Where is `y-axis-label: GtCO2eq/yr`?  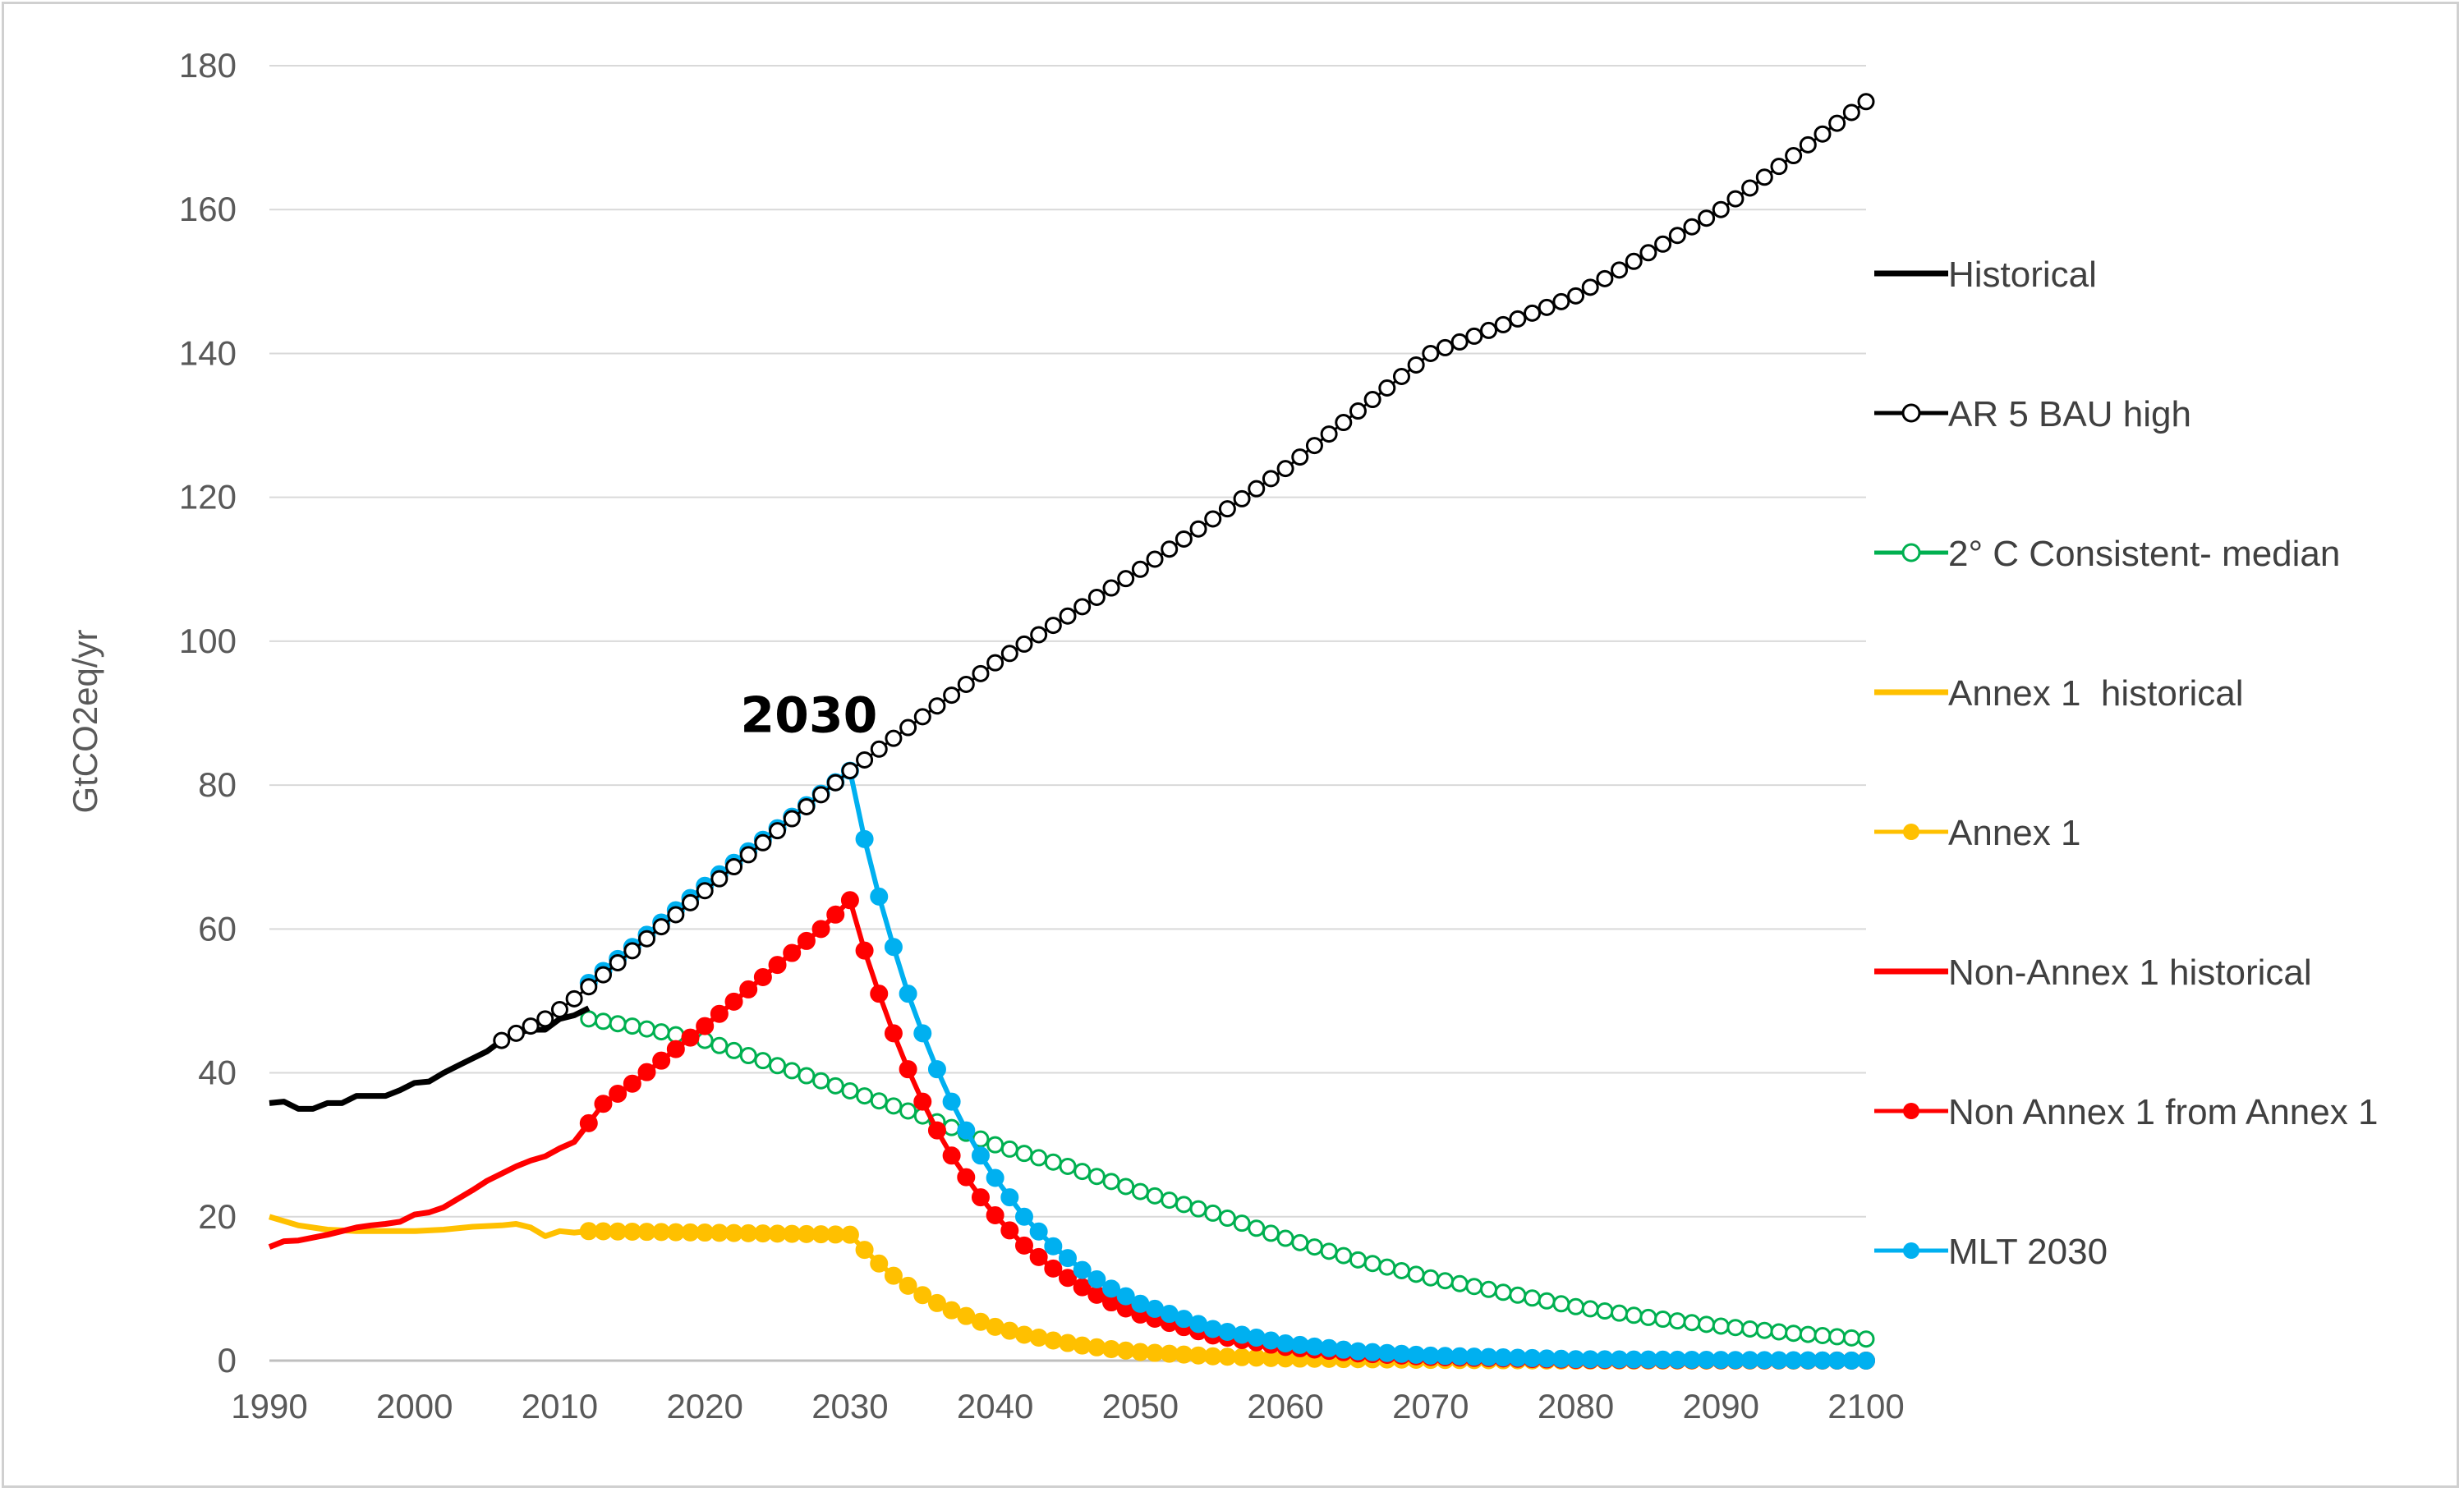
y-axis-label: GtCO2eq/yr is located at coordinates (85, 721).